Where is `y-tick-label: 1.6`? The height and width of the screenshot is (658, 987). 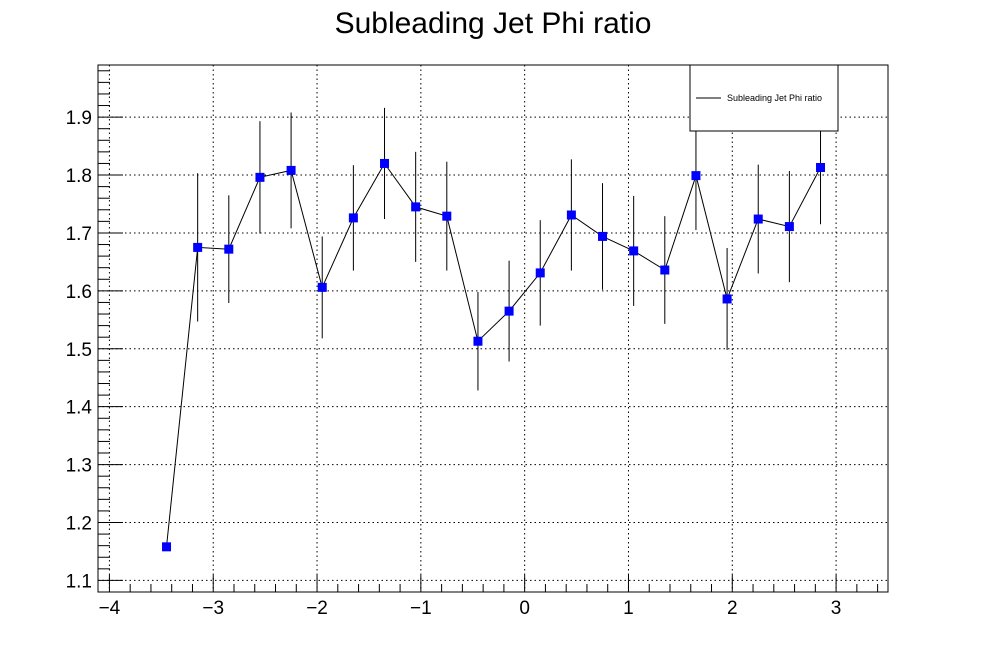
y-tick-label: 1.6 is located at coordinates (79, 292).